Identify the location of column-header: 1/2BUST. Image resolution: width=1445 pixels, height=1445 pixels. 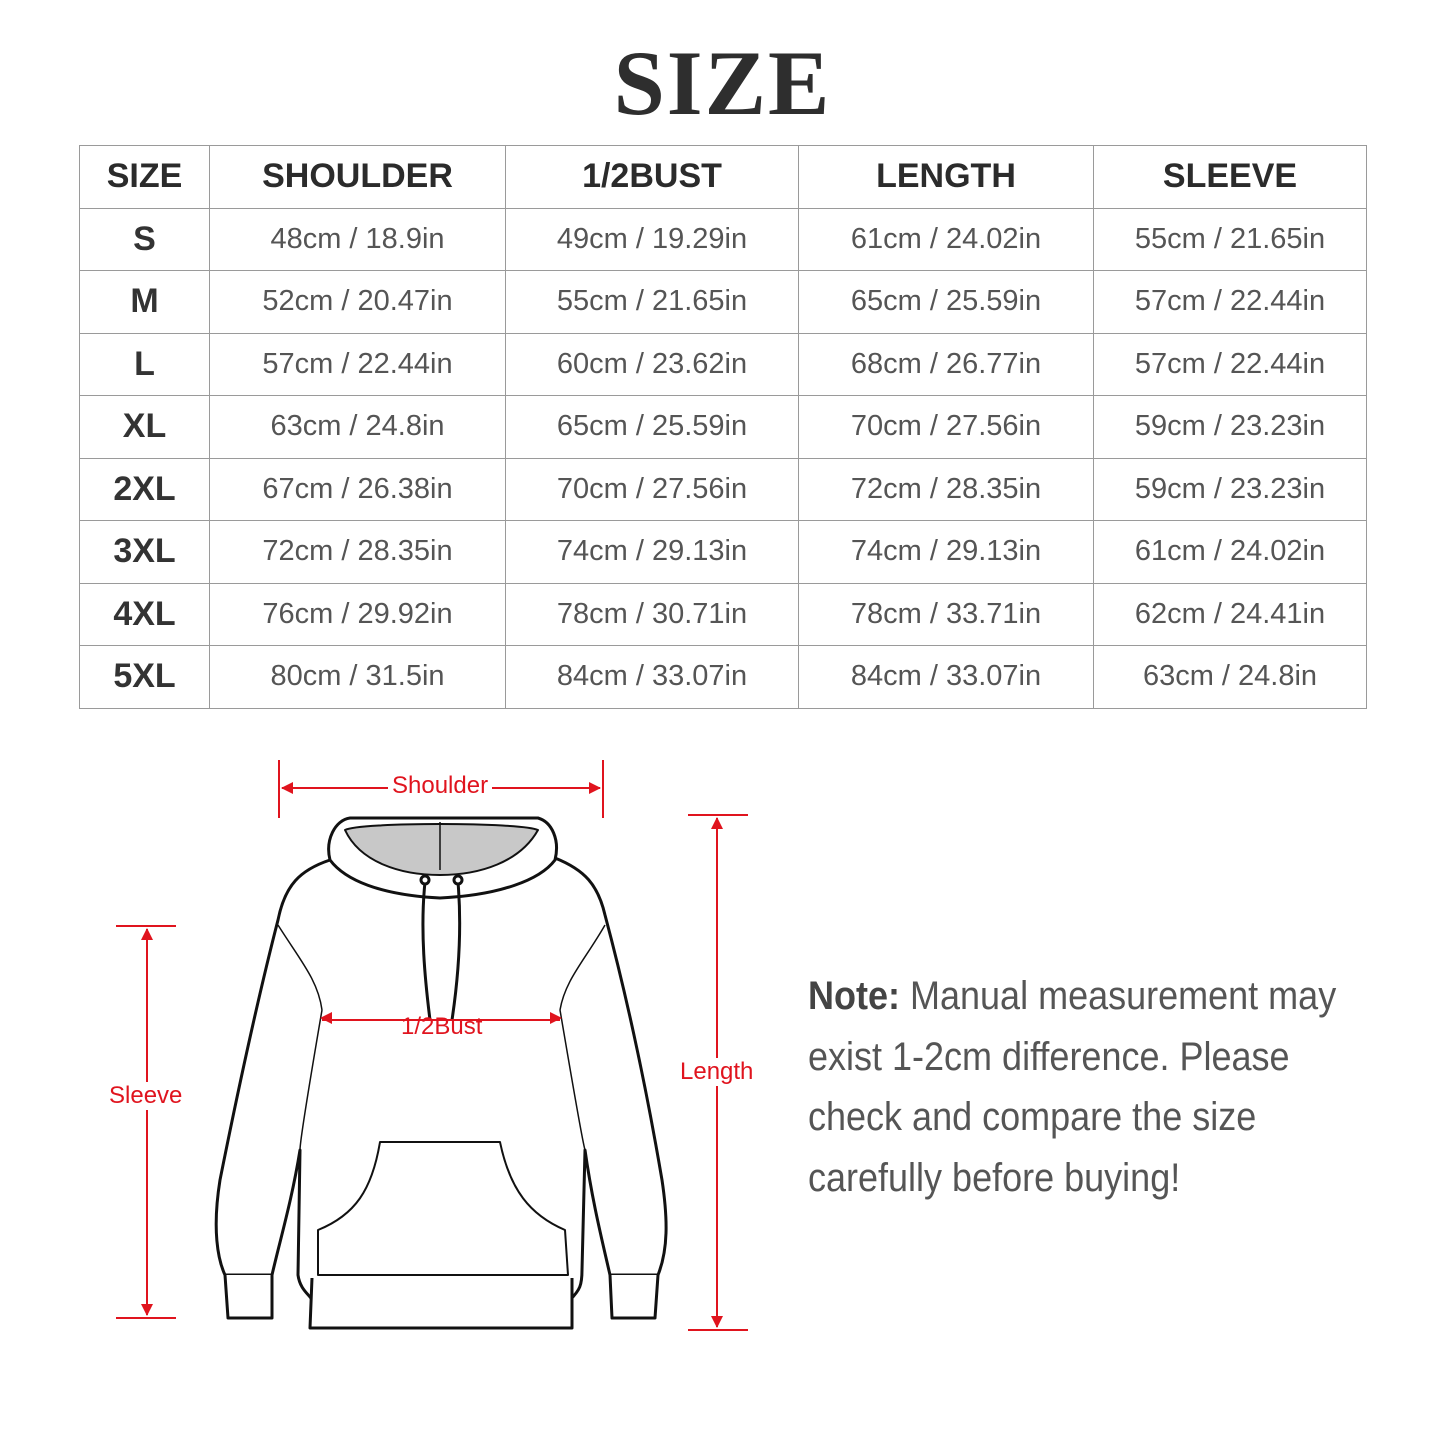
(652, 177).